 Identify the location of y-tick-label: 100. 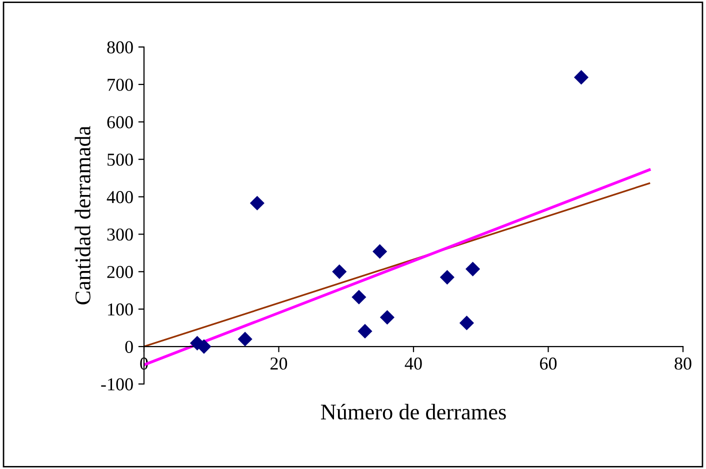
(120, 309).